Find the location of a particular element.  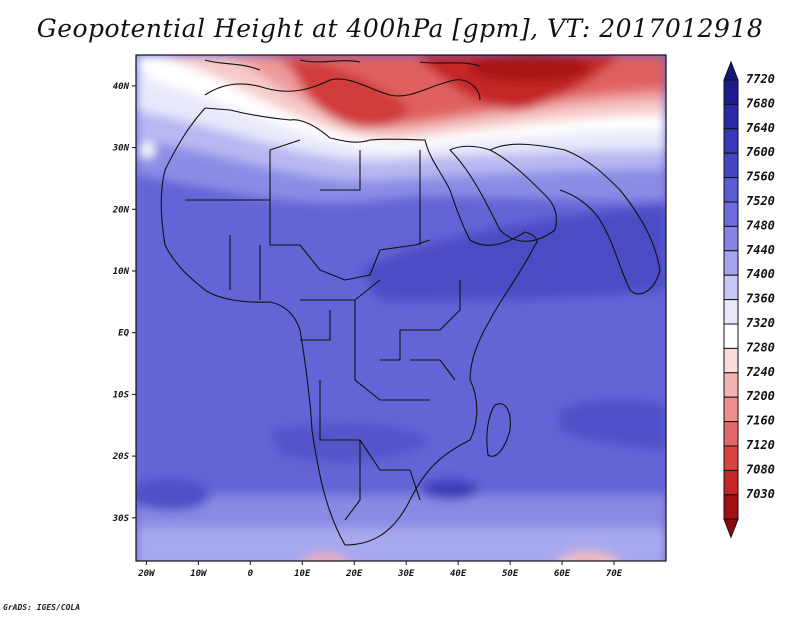

colorbar-label: 7080 is located at coordinates (760, 469).